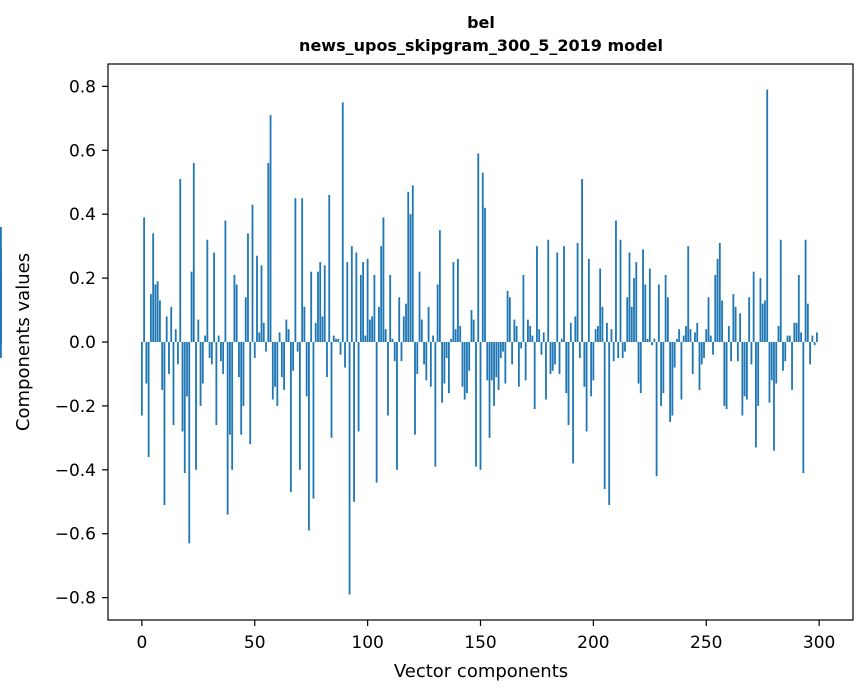  I want to click on y-tick-label: −0.8, so click(75, 599).